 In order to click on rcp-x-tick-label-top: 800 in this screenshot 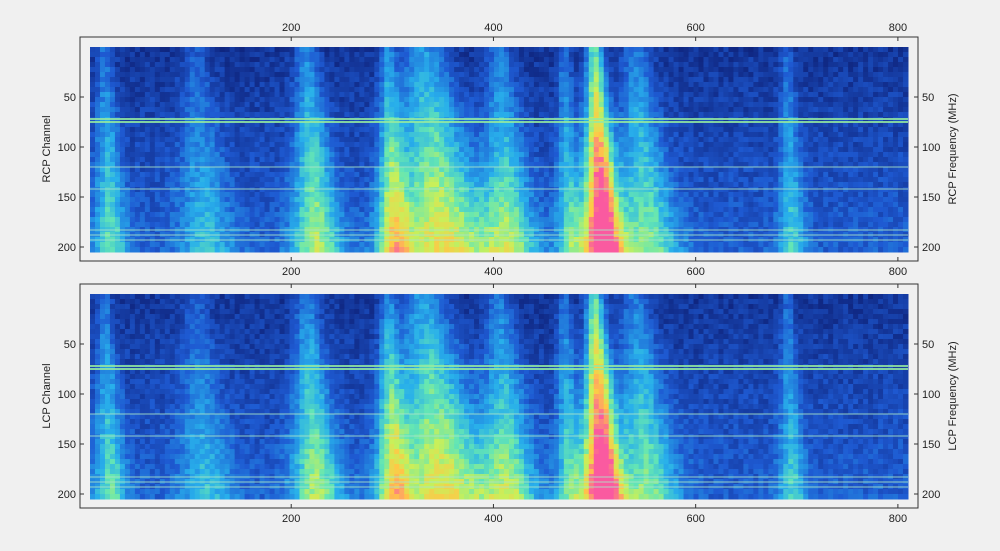, I will do `click(898, 28)`.